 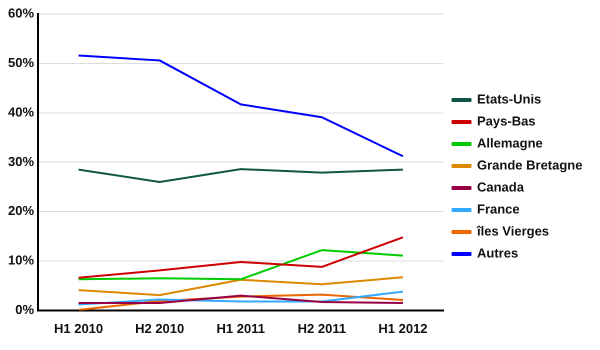 I want to click on legend-label: Autres, so click(x=497, y=253).